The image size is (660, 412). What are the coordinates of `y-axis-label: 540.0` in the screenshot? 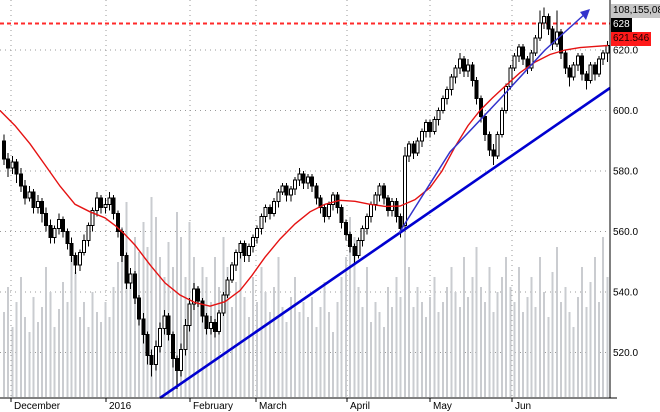 It's located at (625, 293).